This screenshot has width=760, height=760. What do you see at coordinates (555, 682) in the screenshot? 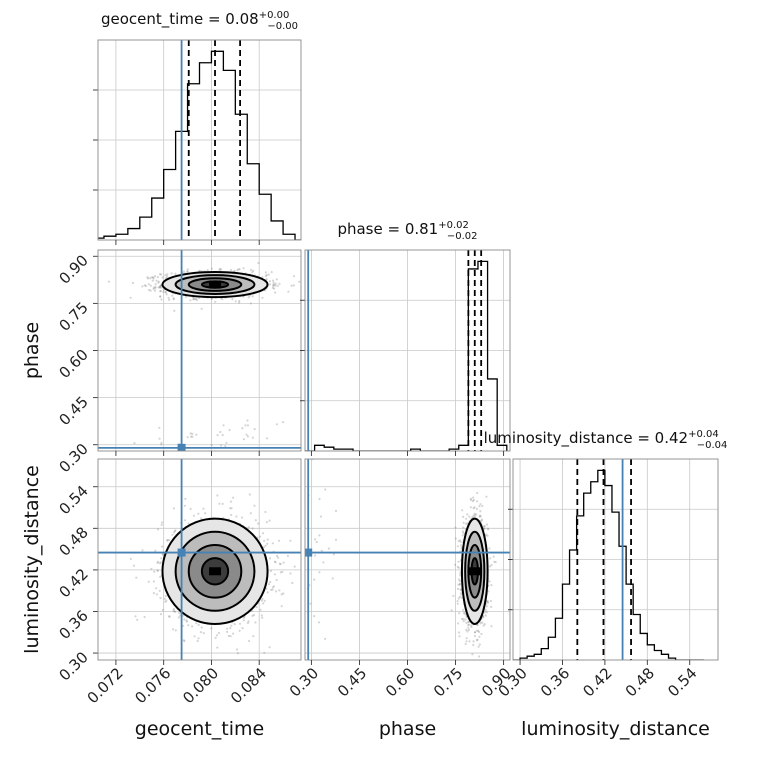
I see `xtick-label: 0.36` at bounding box center [555, 682].